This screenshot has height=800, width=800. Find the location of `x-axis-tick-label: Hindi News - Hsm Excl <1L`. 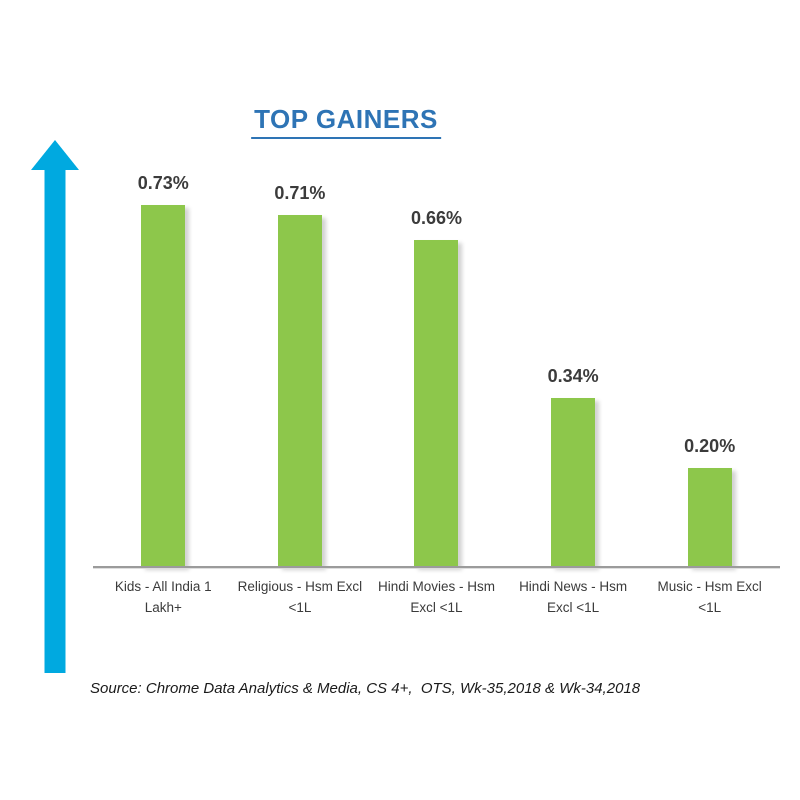

x-axis-tick-label: Hindi News - Hsm Excl <1L is located at coordinates (573, 597).